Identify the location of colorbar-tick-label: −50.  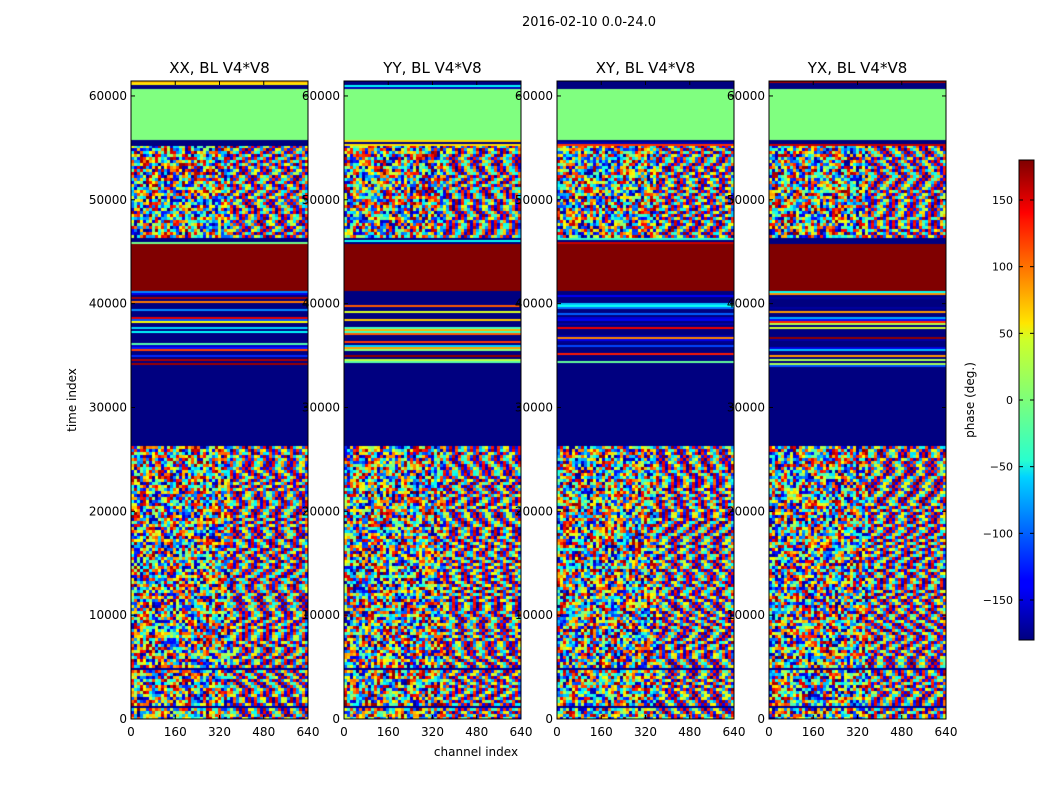
(1001, 467).